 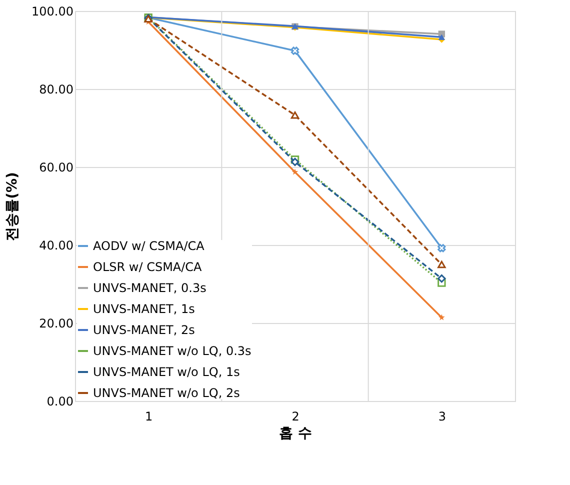 I want to click on legend-label: UNVS-MANET w/o LQ, 1s, so click(x=166, y=372).